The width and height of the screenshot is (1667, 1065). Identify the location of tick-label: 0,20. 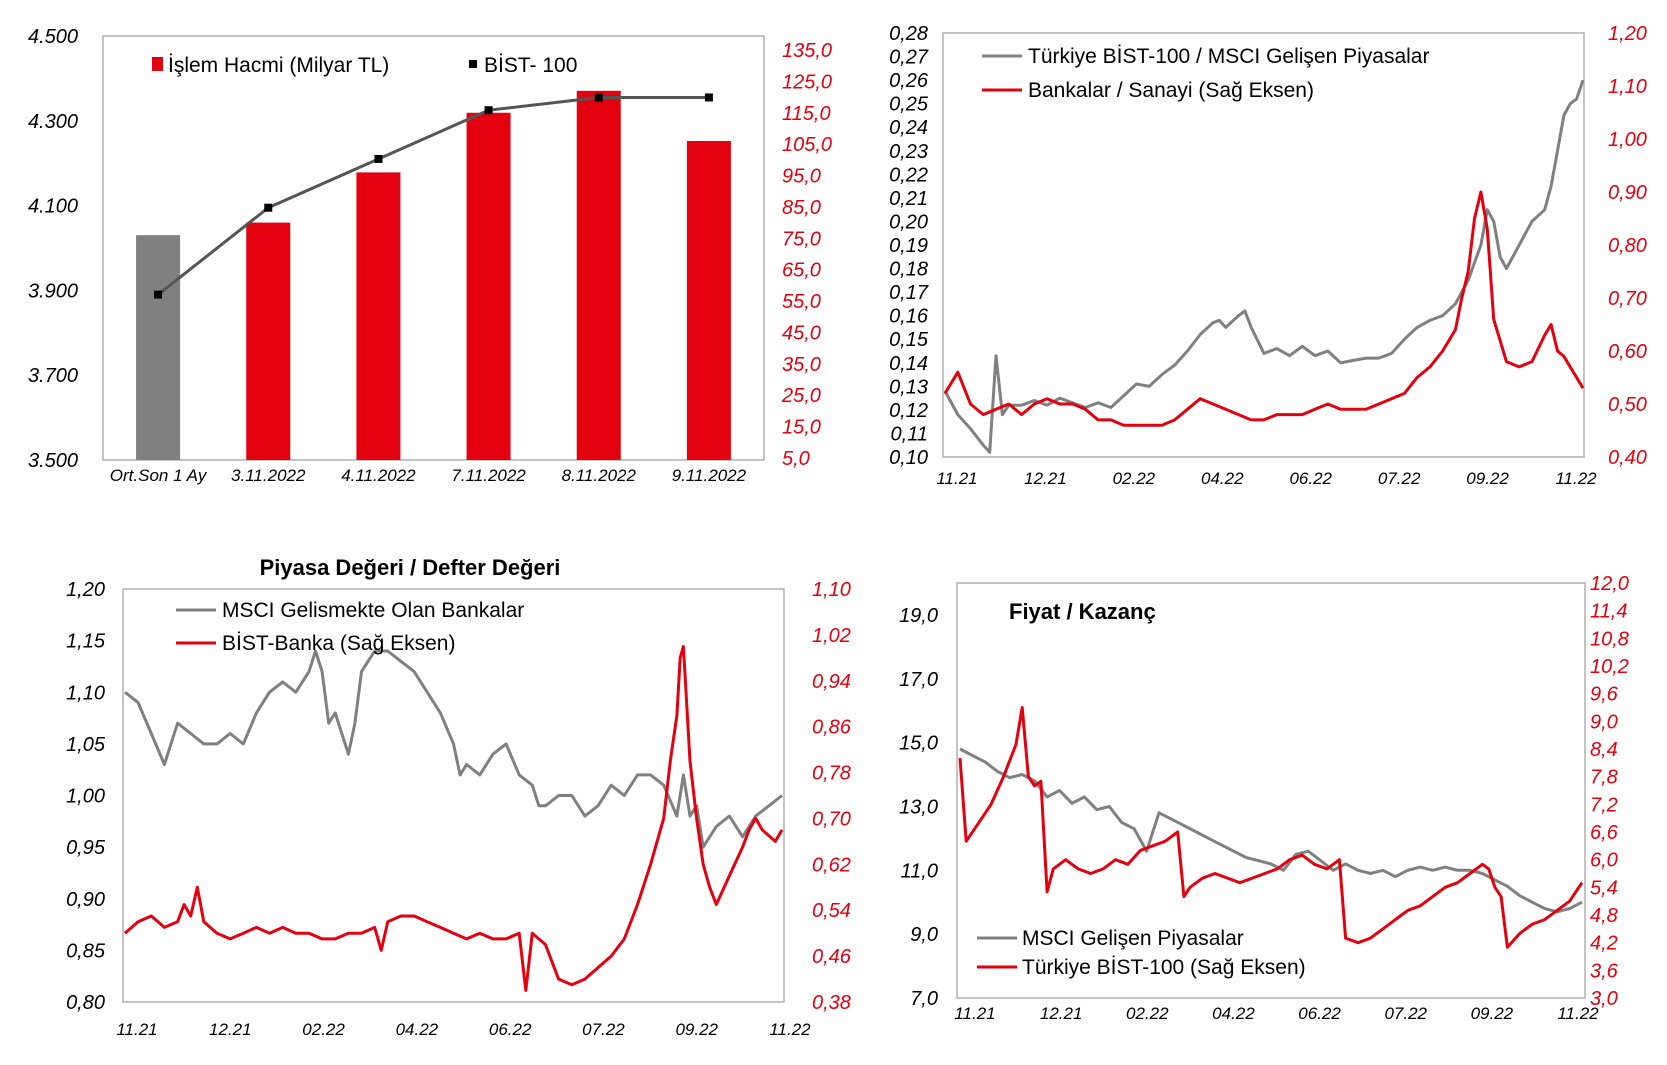
(908, 222).